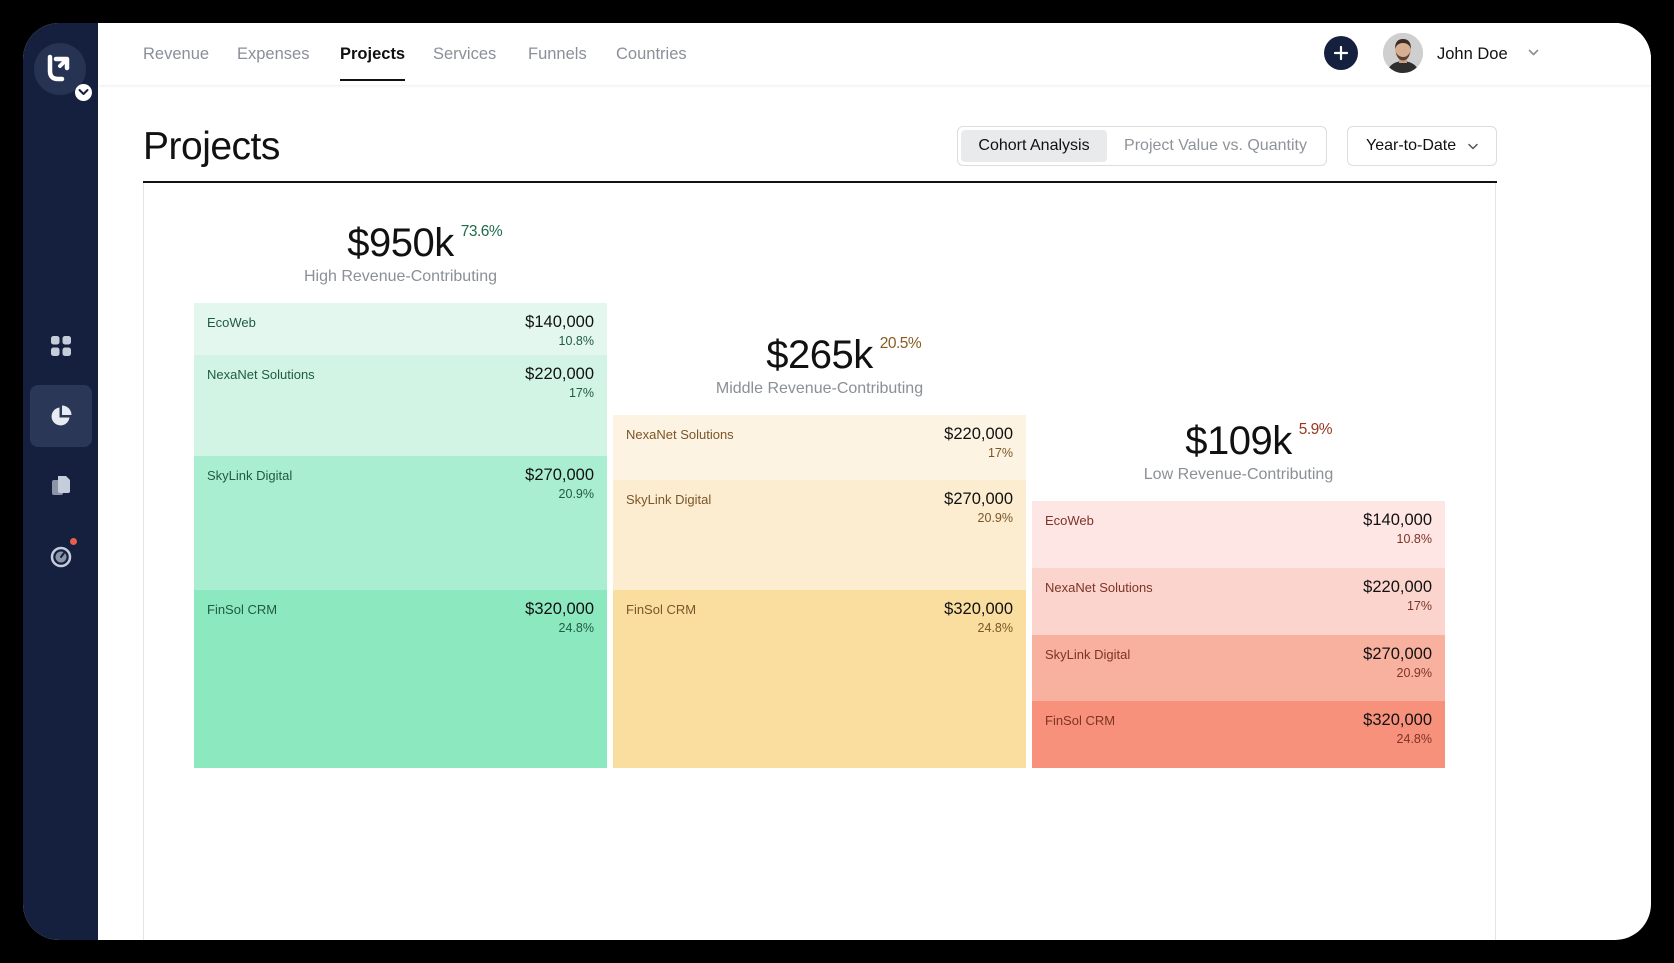 The width and height of the screenshot is (1674, 963). I want to click on cohort-total: $950k 73.6%, so click(425, 243).